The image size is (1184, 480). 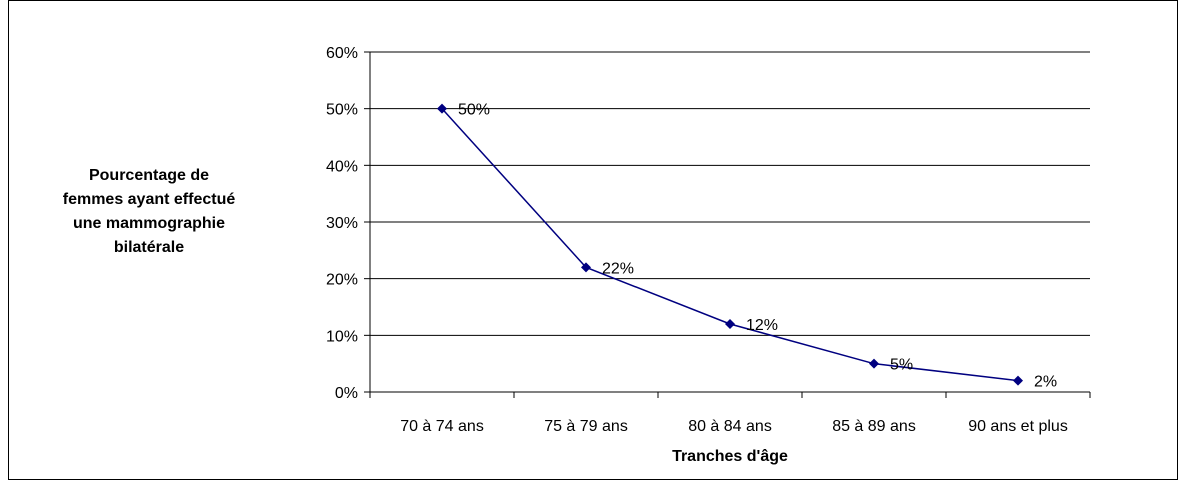 What do you see at coordinates (901, 365) in the screenshot?
I see `data-label: 5%` at bounding box center [901, 365].